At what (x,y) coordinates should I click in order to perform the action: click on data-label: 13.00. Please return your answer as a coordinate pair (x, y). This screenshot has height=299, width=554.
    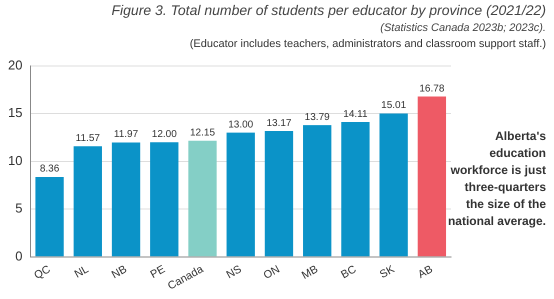
    Looking at the image, I should click on (241, 124).